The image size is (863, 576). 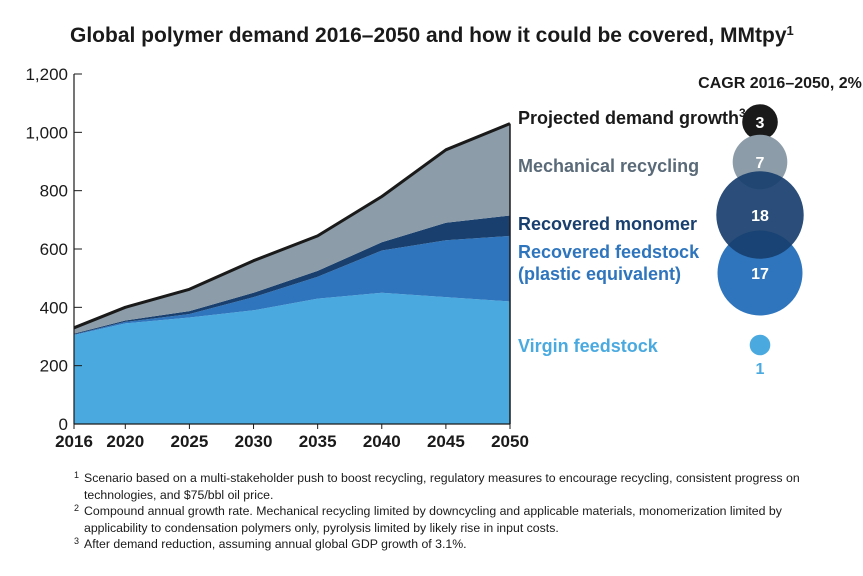 I want to click on chart-title-sup: 1, so click(x=790, y=30).